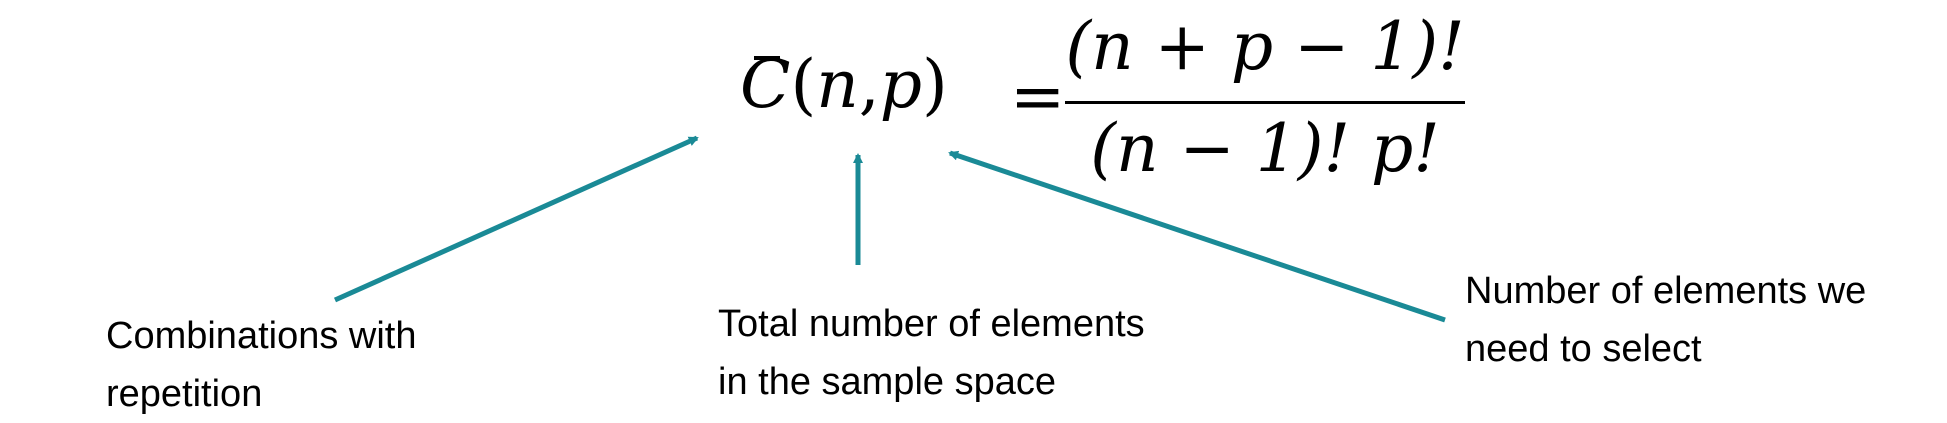 This screenshot has width=1947, height=423. I want to click on variable-p: p, so click(900, 84).